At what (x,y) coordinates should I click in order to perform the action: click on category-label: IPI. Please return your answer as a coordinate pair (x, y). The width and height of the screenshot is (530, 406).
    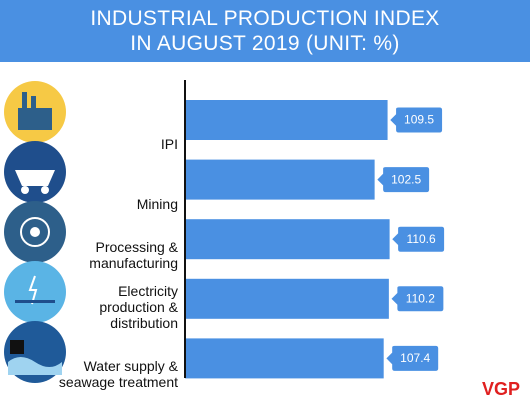
    Looking at the image, I should click on (169, 144).